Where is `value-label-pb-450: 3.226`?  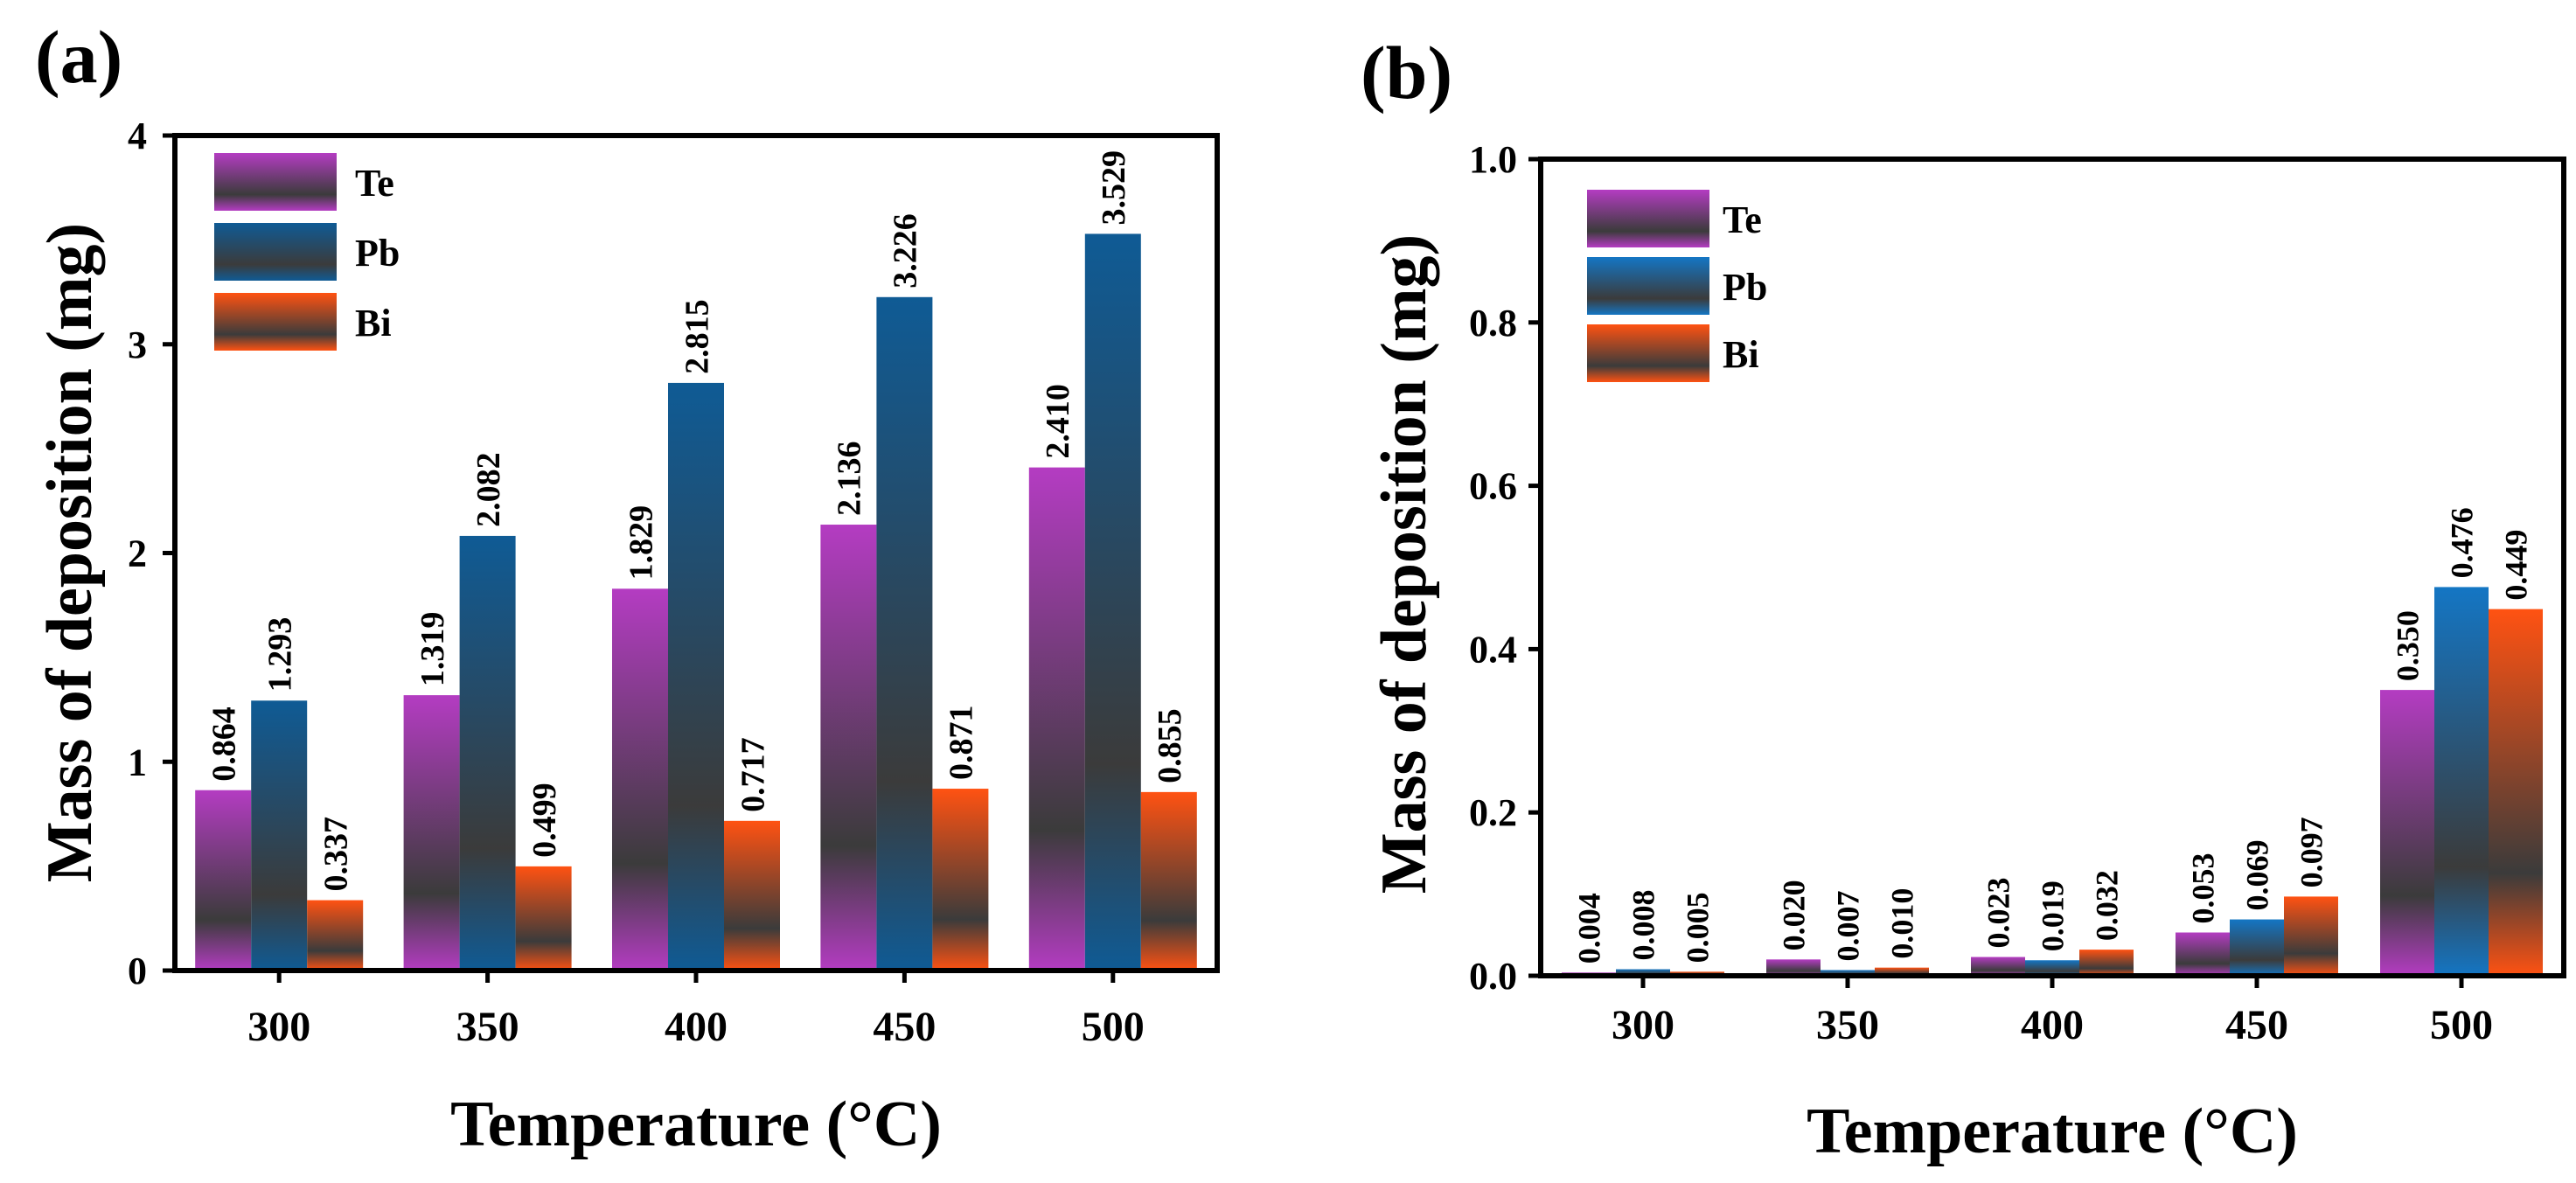
value-label-pb-450: 3.226 is located at coordinates (906, 251).